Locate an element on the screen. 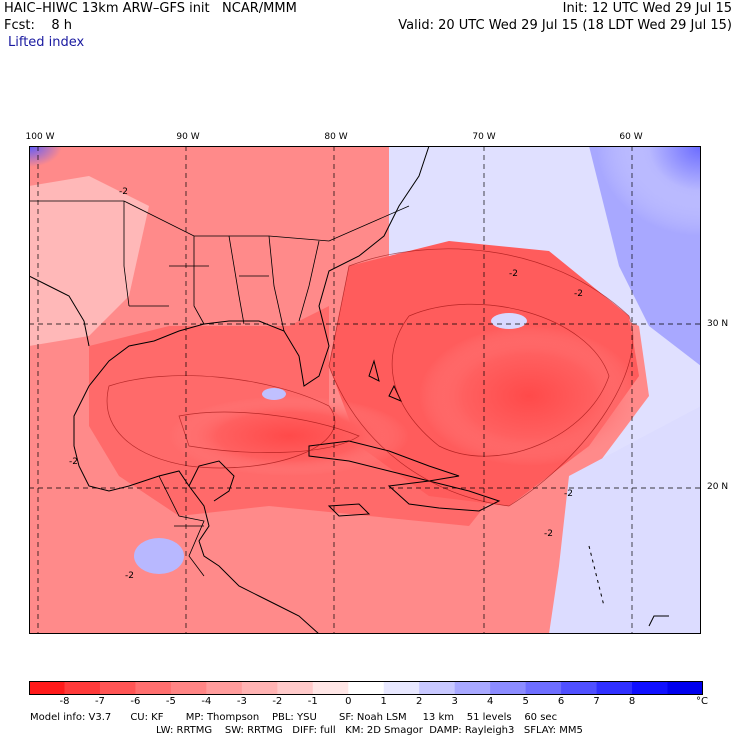  lat-label-30n: 30 N is located at coordinates (718, 324).